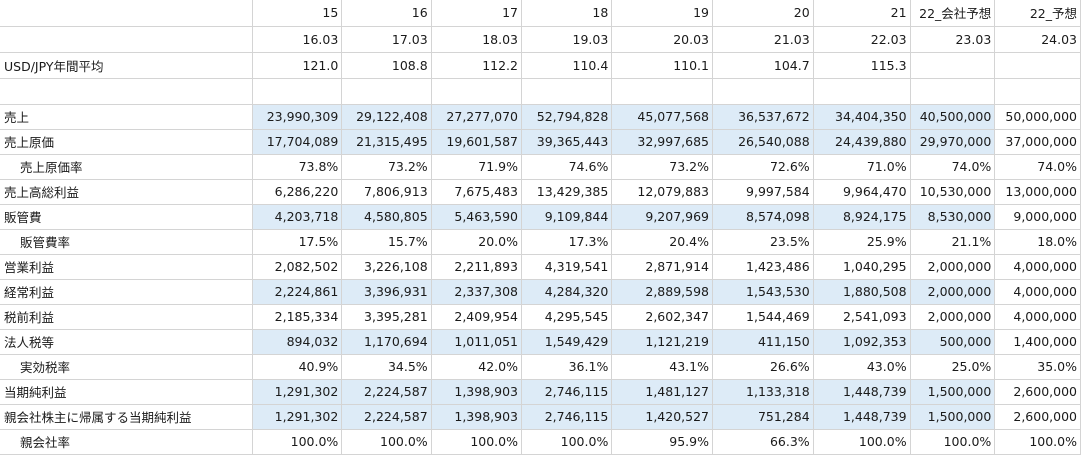 The width and height of the screenshot is (1081, 455). I want to click on value-cell: 37,000,000, so click(1037, 142).